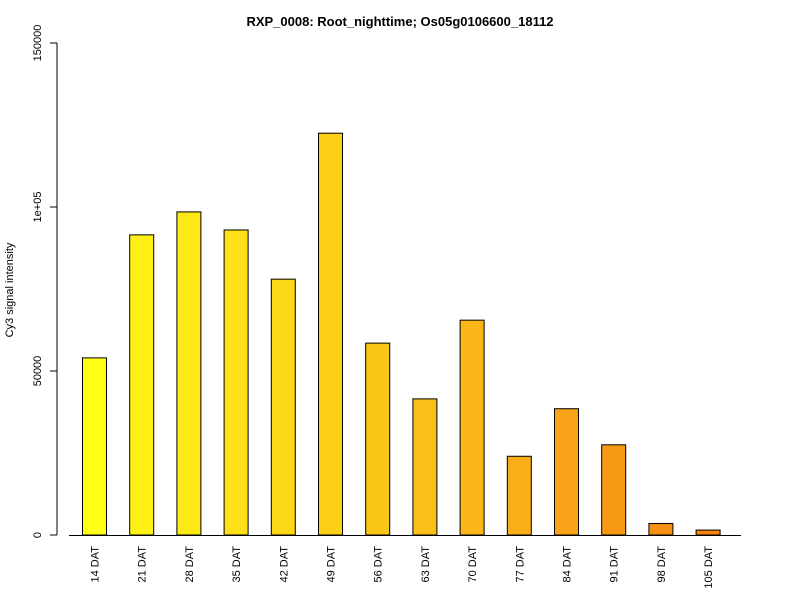 Image resolution: width=800 pixels, height=600 pixels. I want to click on y-tick-label: 0, so click(38, 535).